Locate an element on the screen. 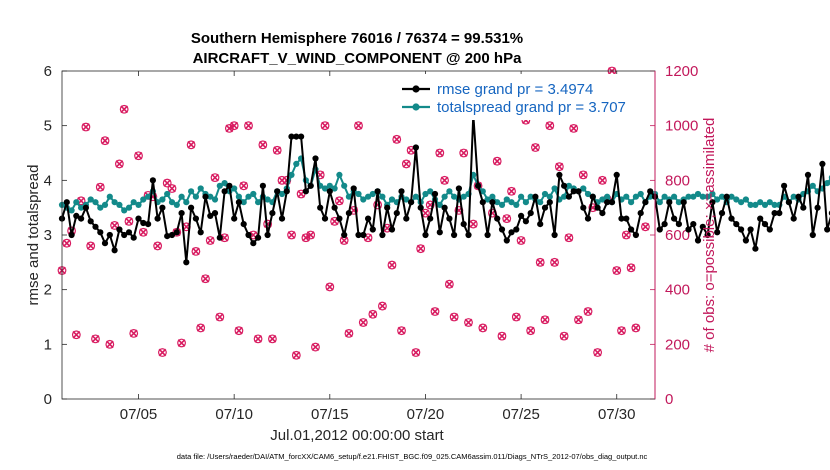 This screenshot has width=830, height=470. x-tick-label: 07/05 is located at coordinates (139, 414).